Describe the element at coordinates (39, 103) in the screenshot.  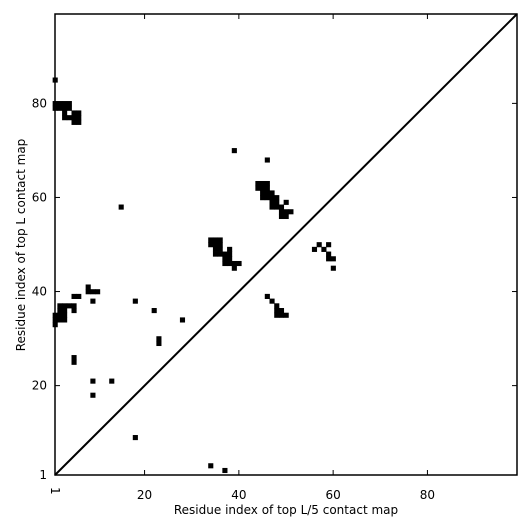
I see `y-tick-label: 80` at that location.